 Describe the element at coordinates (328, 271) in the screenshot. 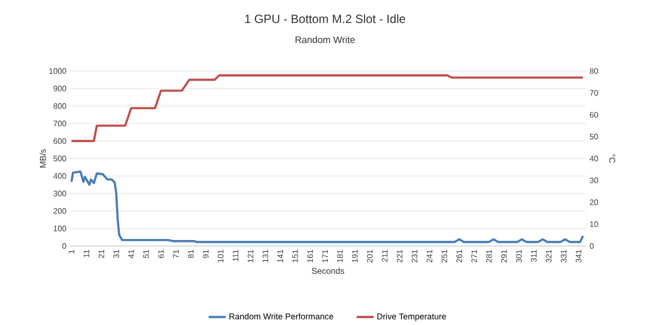

I see `x-axis-title: Seconds` at that location.